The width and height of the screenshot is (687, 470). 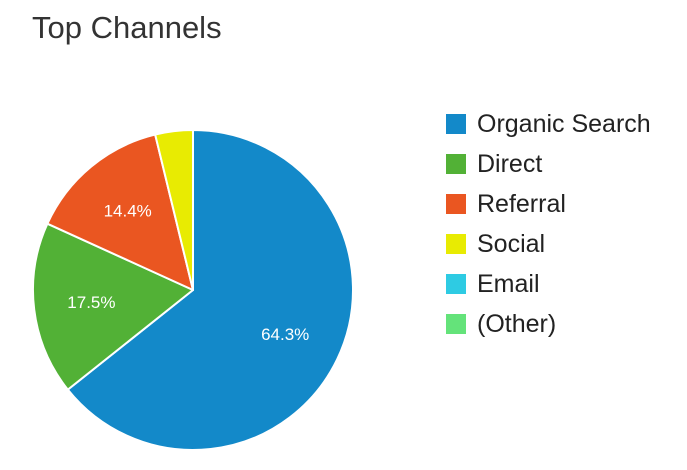 I want to click on data-label-organic-search: 64.3%, so click(x=285, y=334).